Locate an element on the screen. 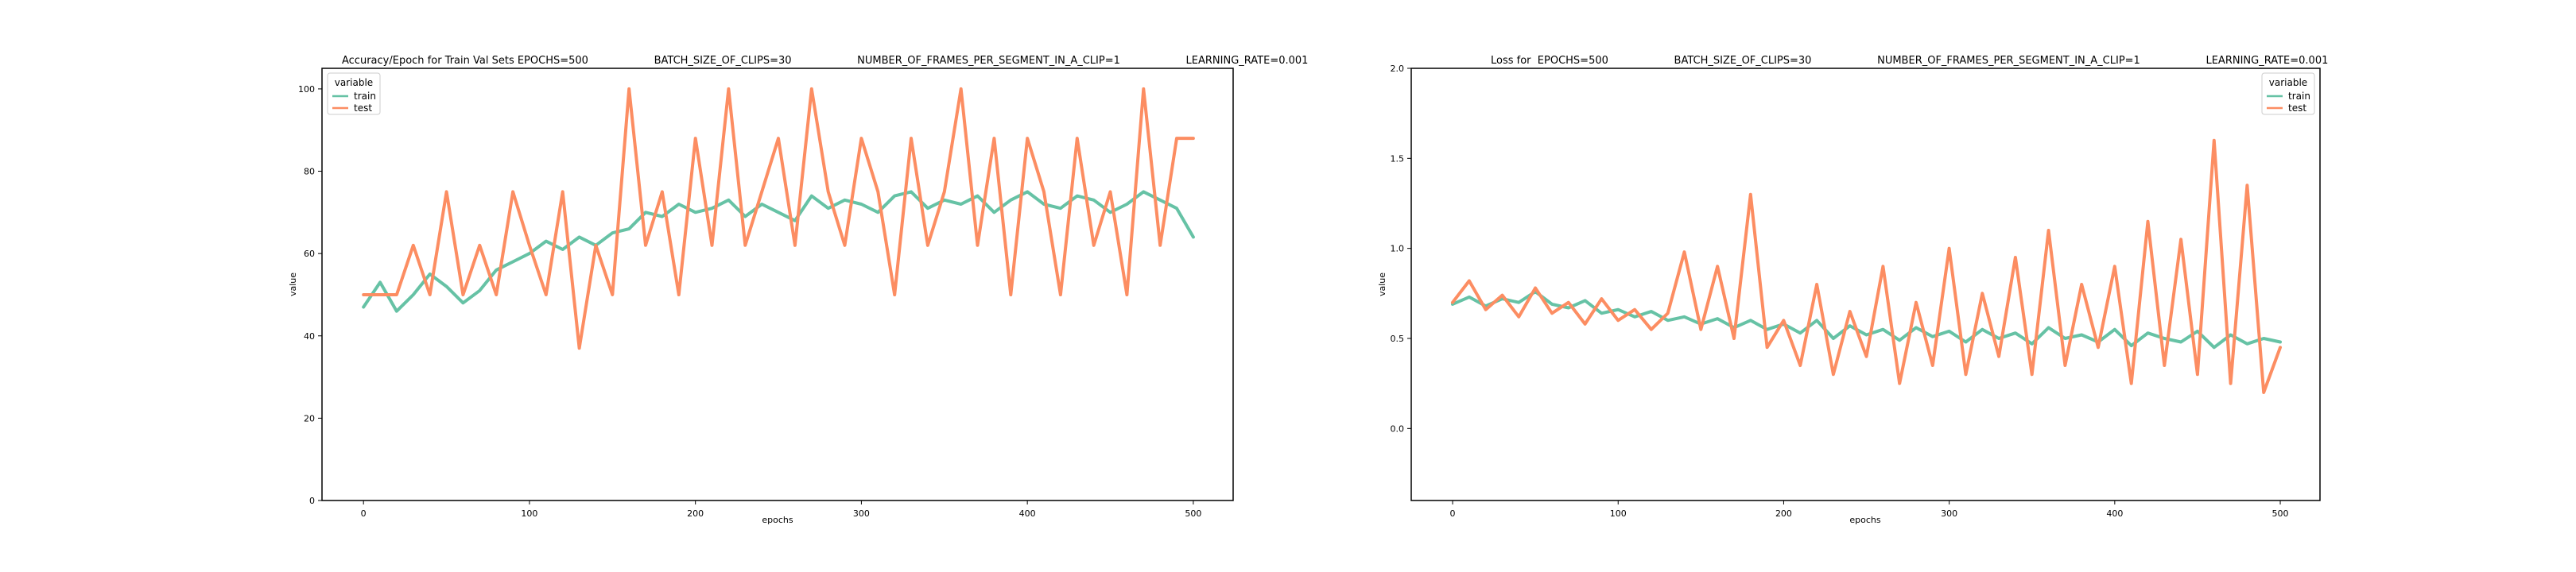 This screenshot has width=2576, height=572. x-tick-label: 0 is located at coordinates (1453, 513).